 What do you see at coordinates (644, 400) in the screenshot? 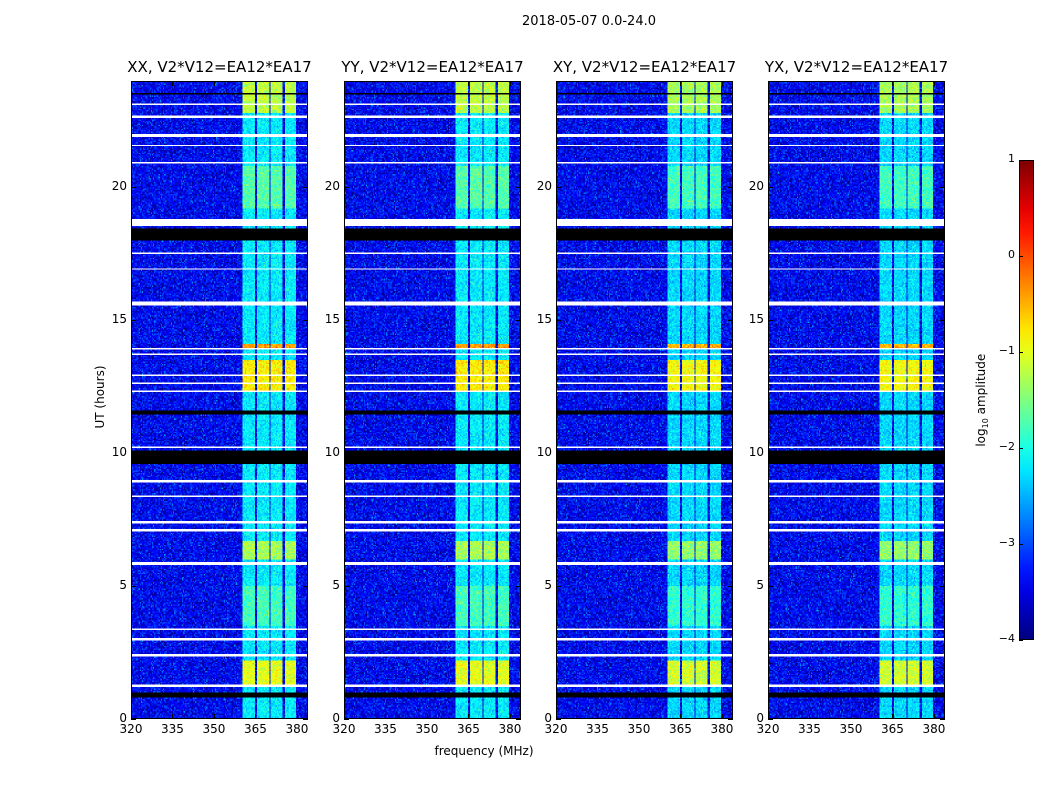
I see `heatmap-xy` at bounding box center [644, 400].